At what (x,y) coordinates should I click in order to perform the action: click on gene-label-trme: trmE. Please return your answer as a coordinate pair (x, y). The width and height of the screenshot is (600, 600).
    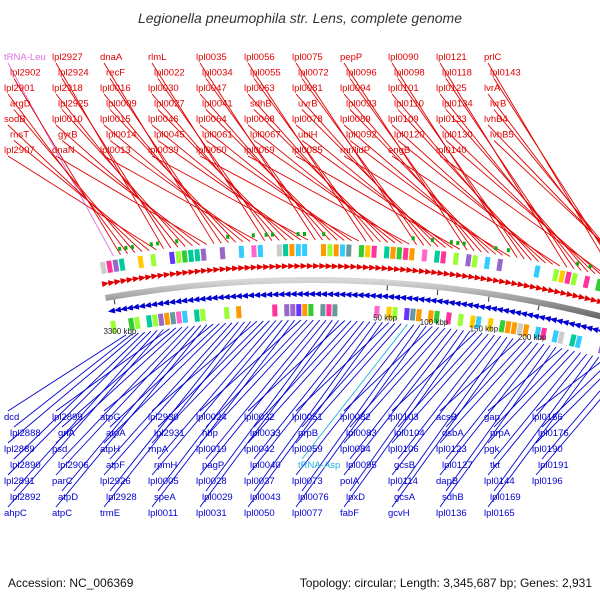
    Looking at the image, I should click on (110, 513).